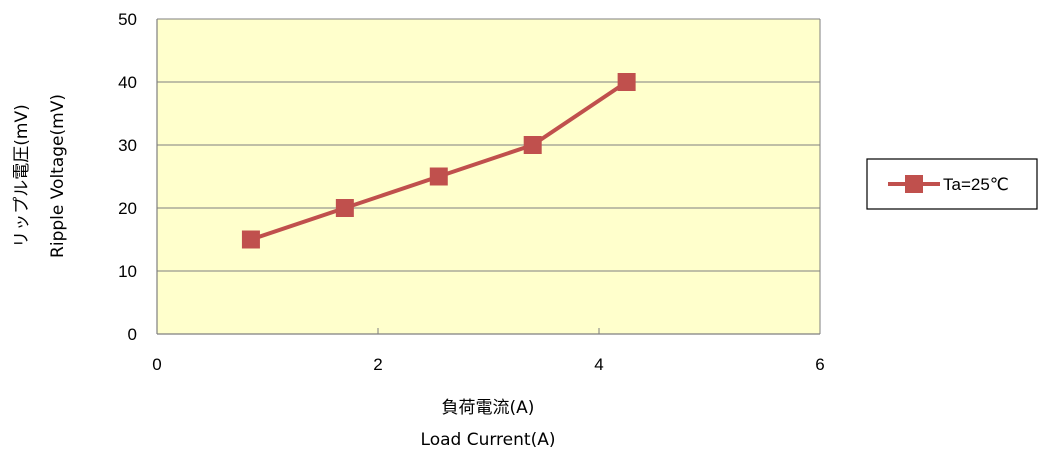 The width and height of the screenshot is (1040, 452). What do you see at coordinates (976, 184) in the screenshot?
I see `legend-label: Ta=25℃` at bounding box center [976, 184].